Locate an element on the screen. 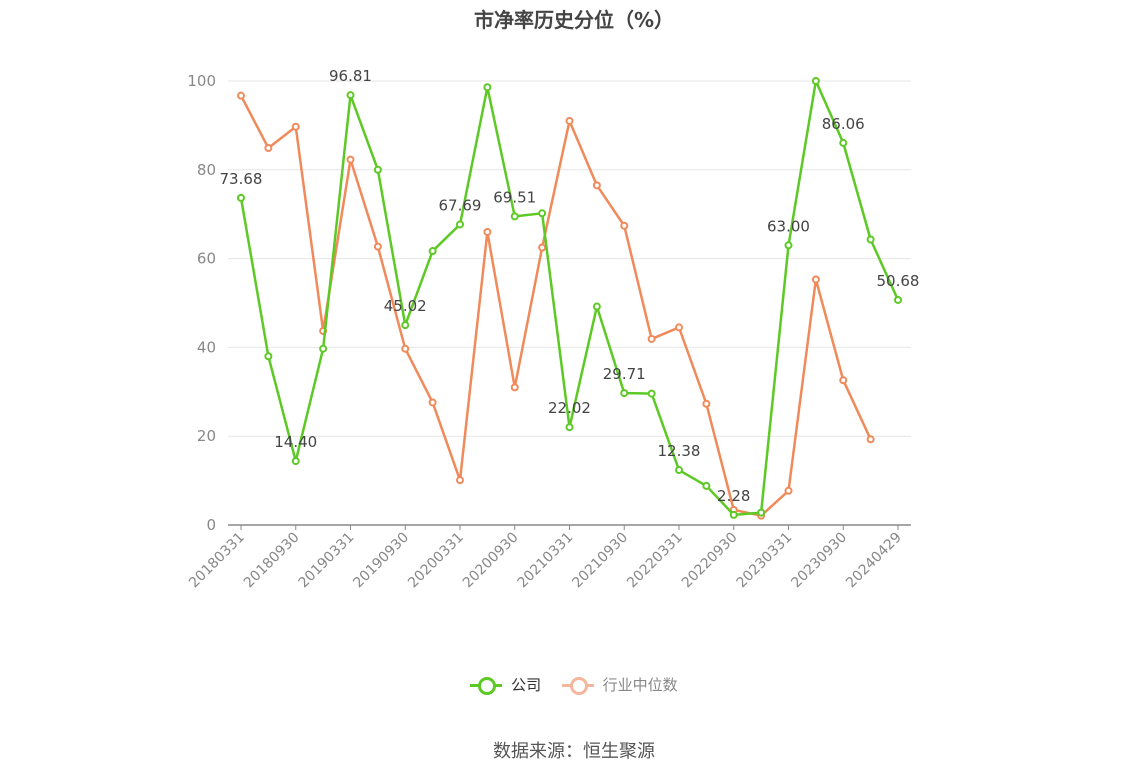 This screenshot has height=776, width=1148. x-tick-label: 20230331 is located at coordinates (765, 561).